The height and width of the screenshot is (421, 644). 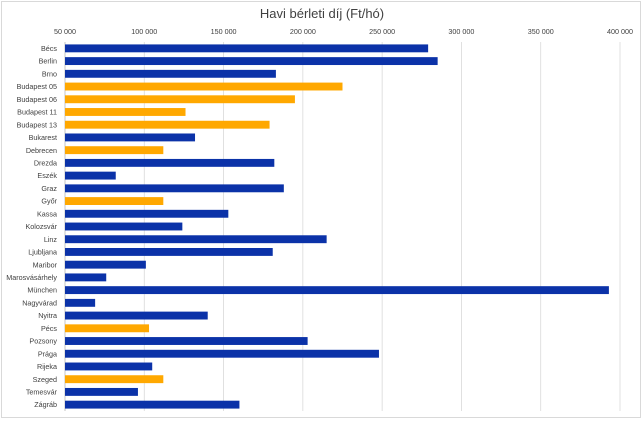 What do you see at coordinates (37, 124) in the screenshot?
I see `category-label: Budapest 13` at bounding box center [37, 124].